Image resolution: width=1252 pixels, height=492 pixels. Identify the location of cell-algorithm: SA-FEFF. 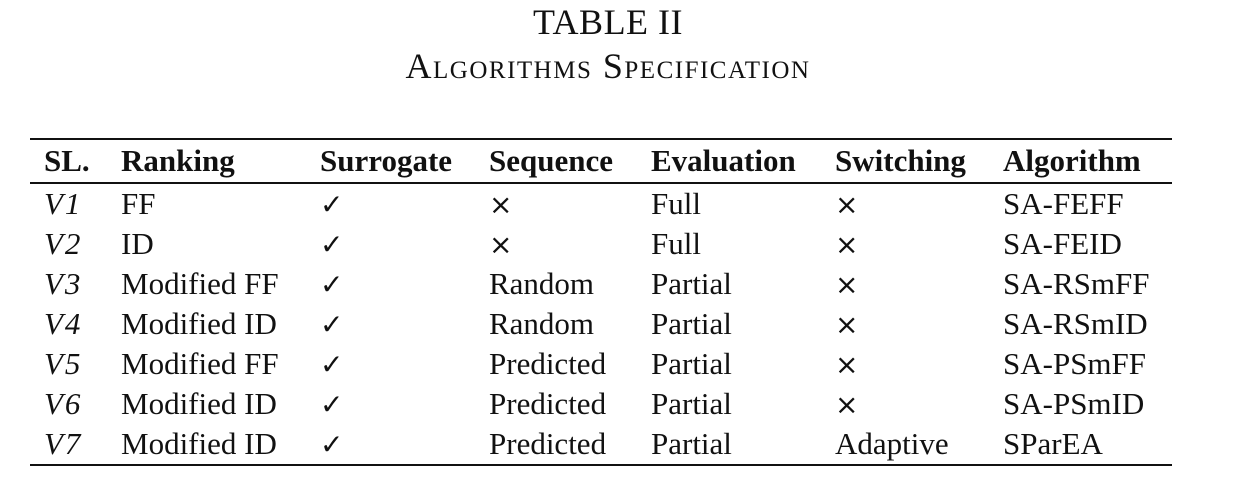
(1063, 203).